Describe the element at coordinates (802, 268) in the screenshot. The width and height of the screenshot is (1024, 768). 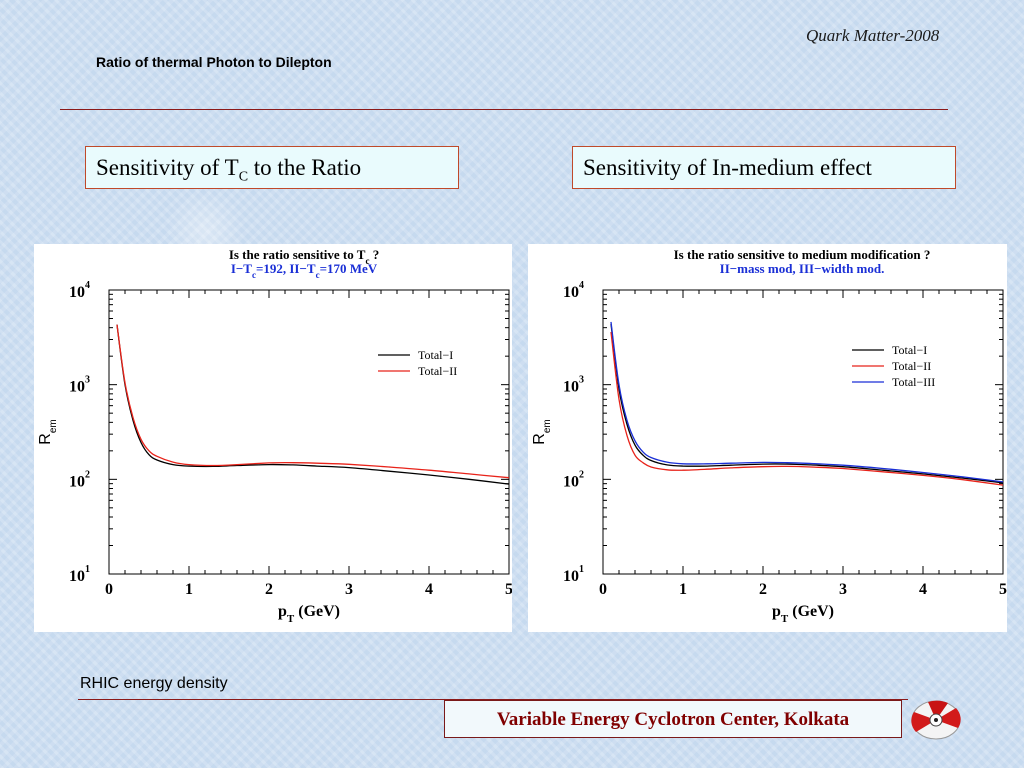
I see `chart-subtitle: II−mass mod, III−width mod.` at that location.